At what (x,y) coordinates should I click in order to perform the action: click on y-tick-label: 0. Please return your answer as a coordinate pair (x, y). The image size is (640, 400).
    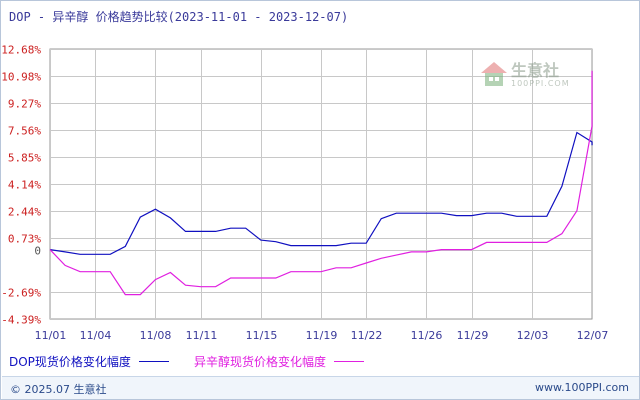
    Looking at the image, I should click on (37, 251).